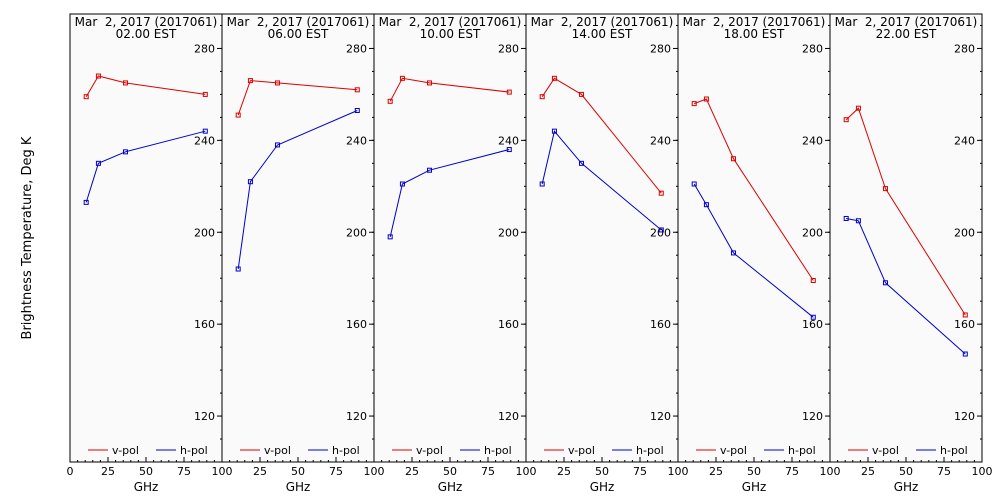 The width and height of the screenshot is (1000, 500). Describe the element at coordinates (298, 34) in the screenshot. I see `panel-subtitle: 06.00 EST` at that location.